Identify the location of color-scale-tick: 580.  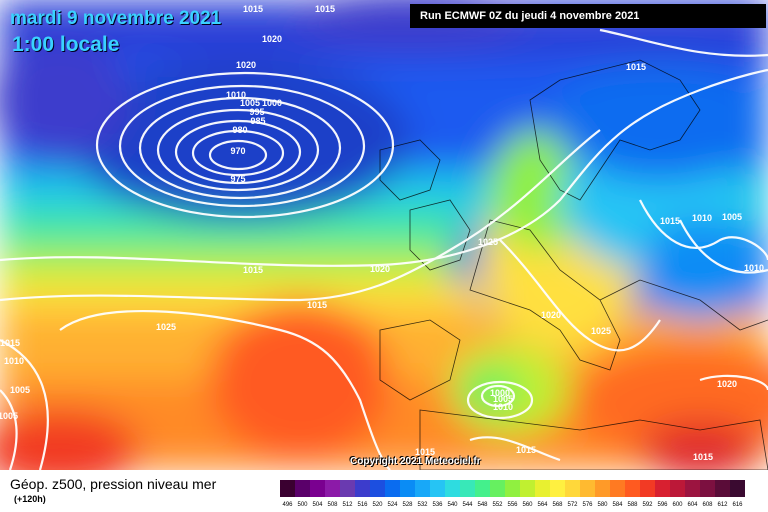
(602, 505).